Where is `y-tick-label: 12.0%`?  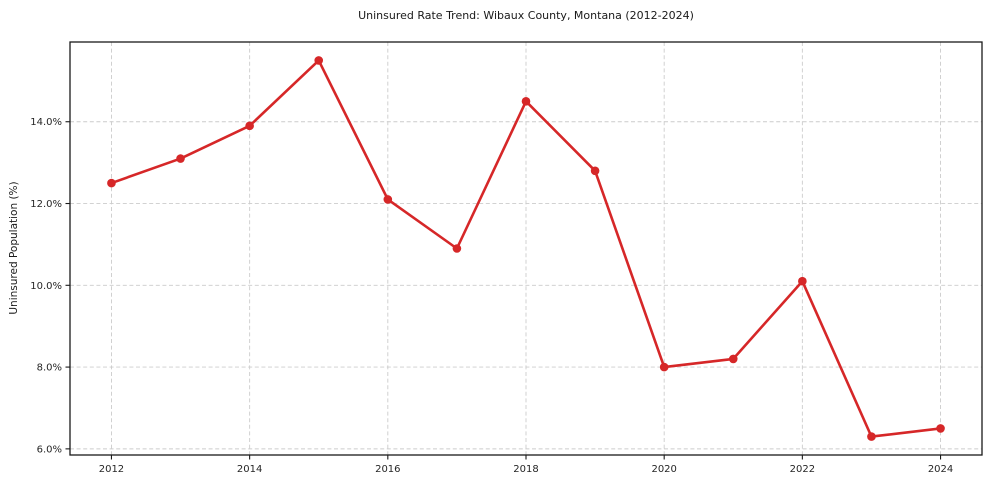 y-tick-label: 12.0% is located at coordinates (46, 204).